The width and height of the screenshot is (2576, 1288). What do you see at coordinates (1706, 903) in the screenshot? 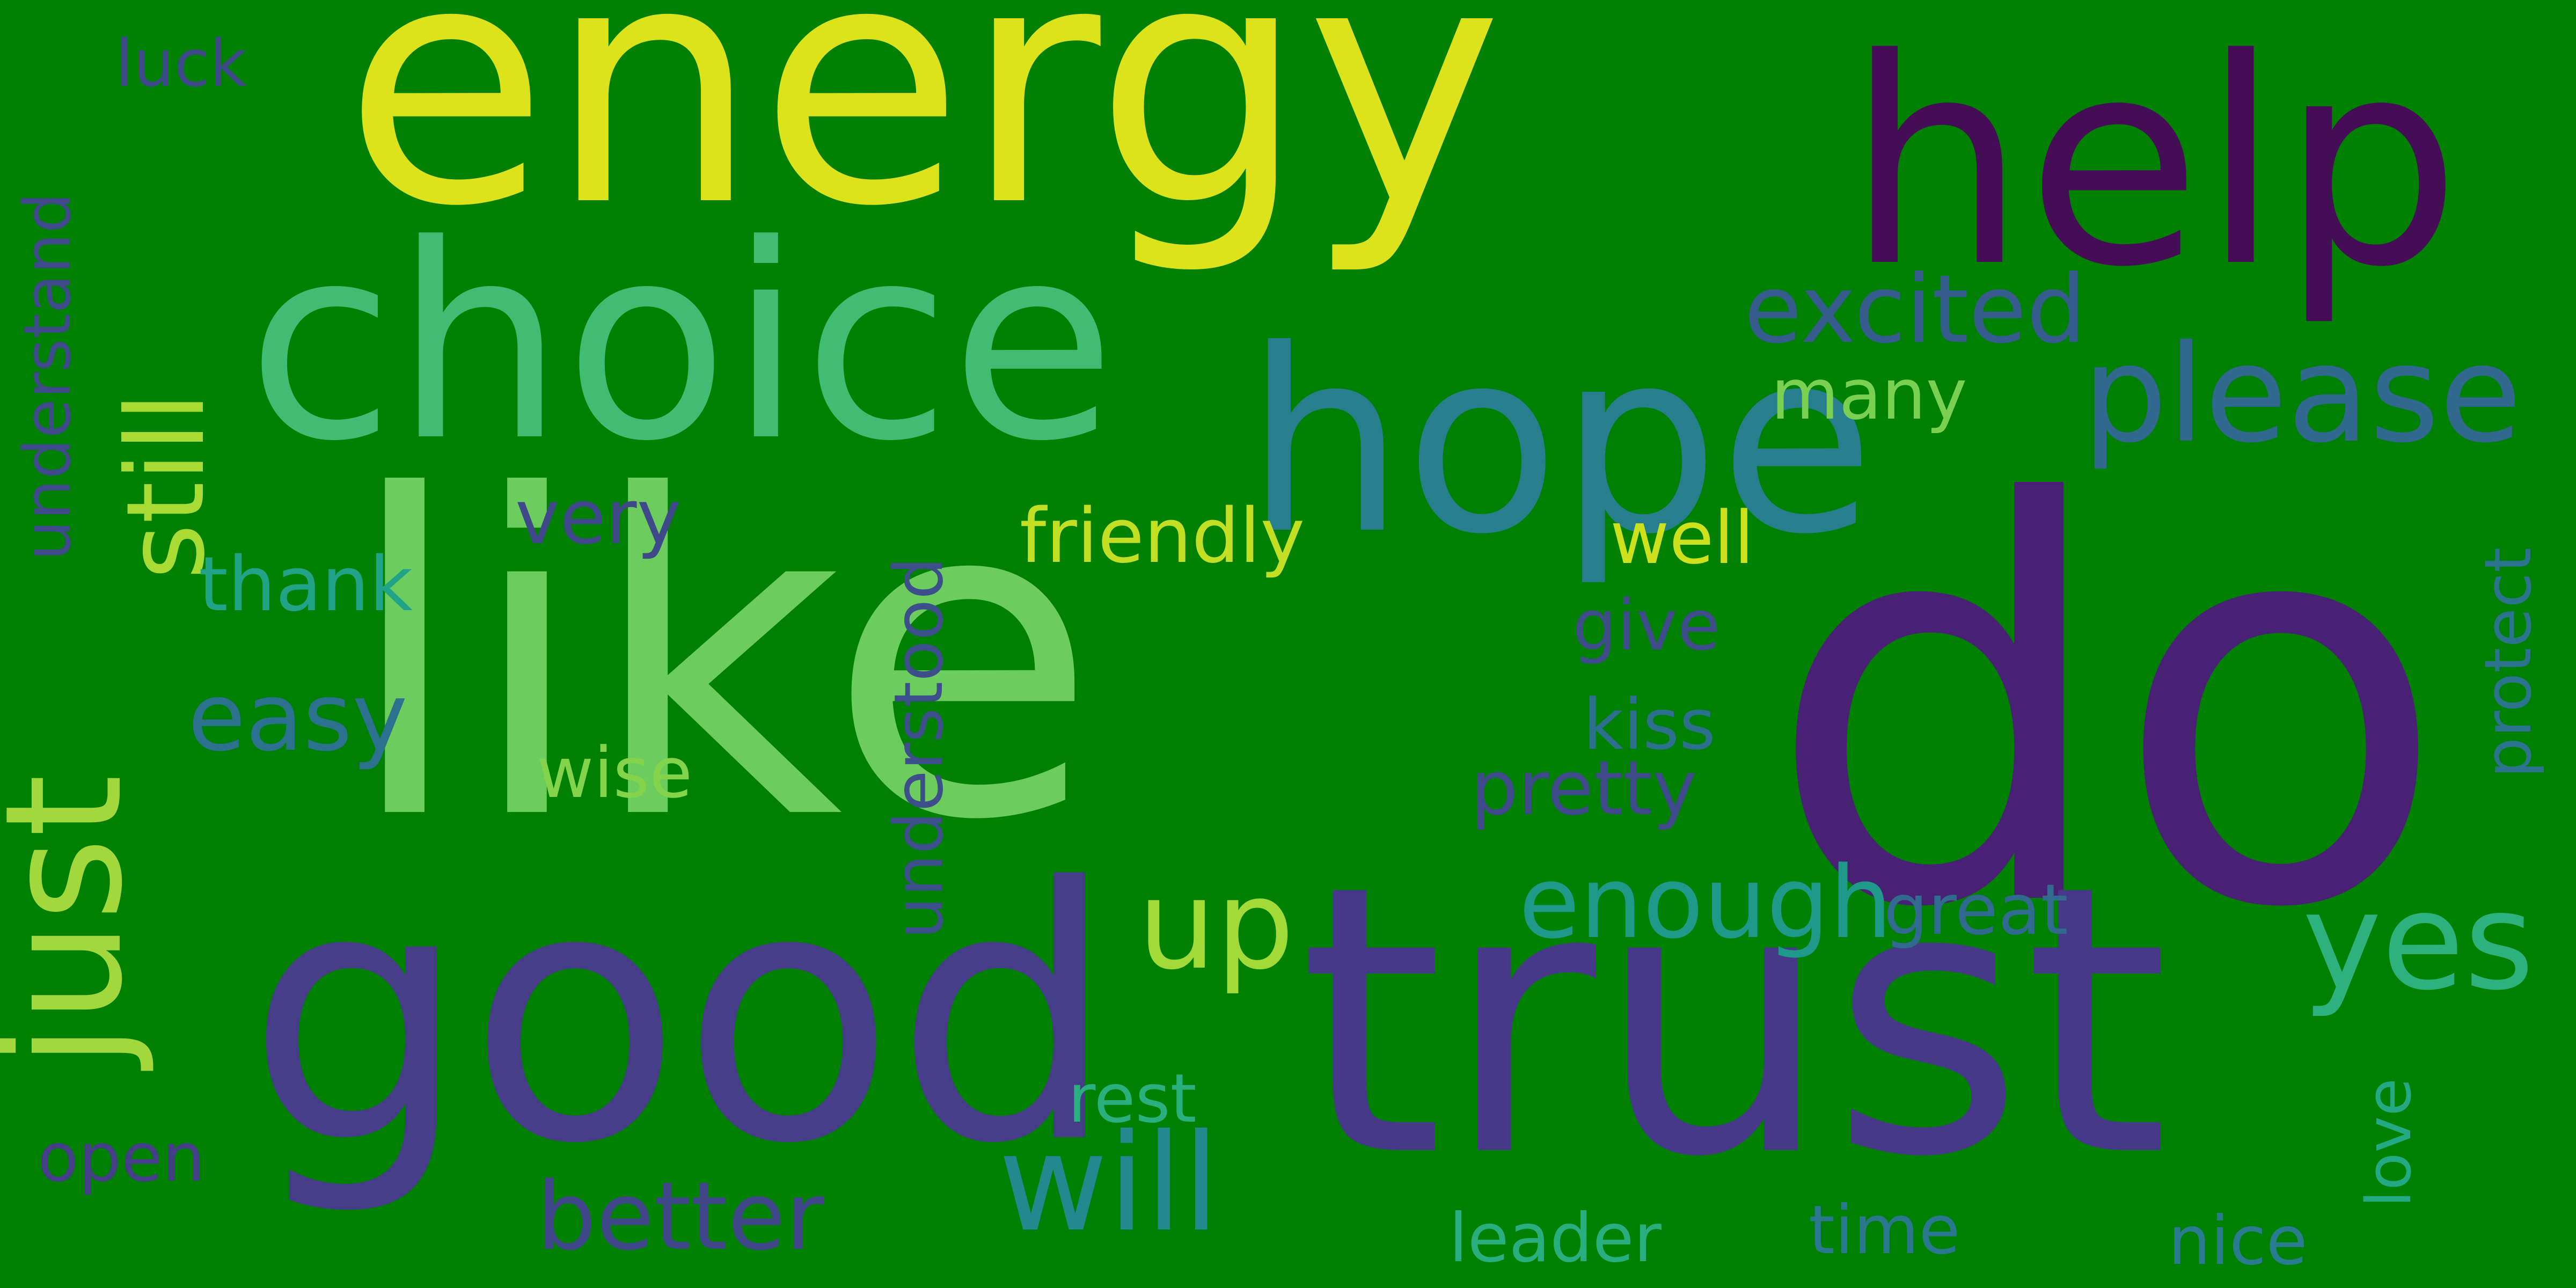
I see `word-enough: enough` at bounding box center [1706, 903].